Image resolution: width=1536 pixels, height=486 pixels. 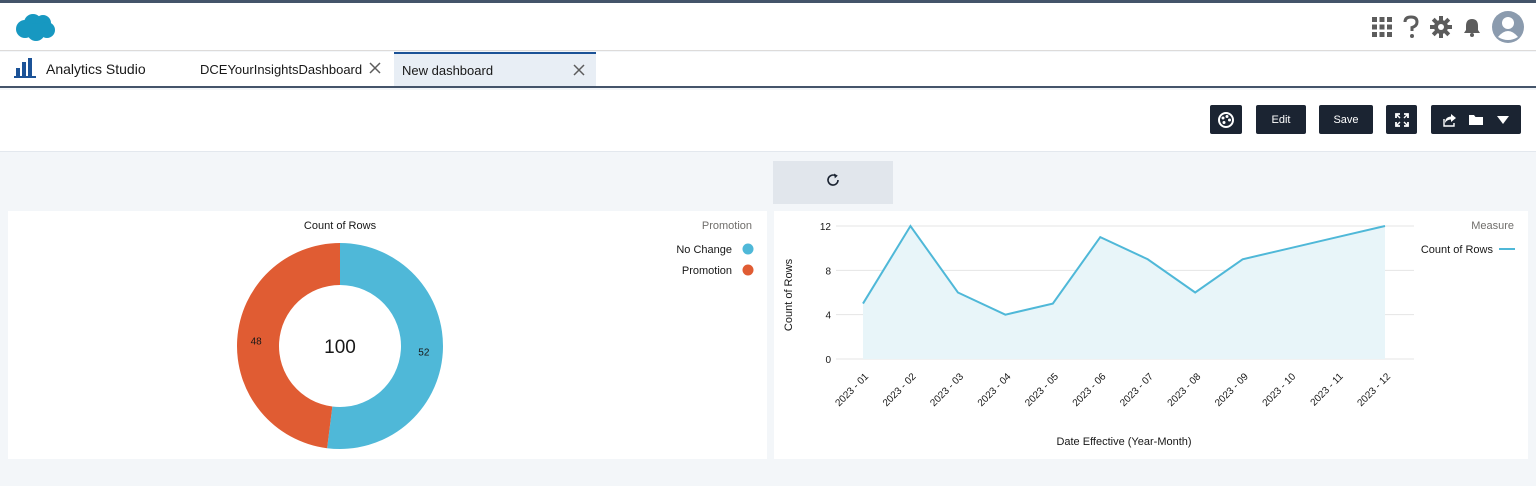 I want to click on slice-value-label: 48, so click(x=257, y=342).